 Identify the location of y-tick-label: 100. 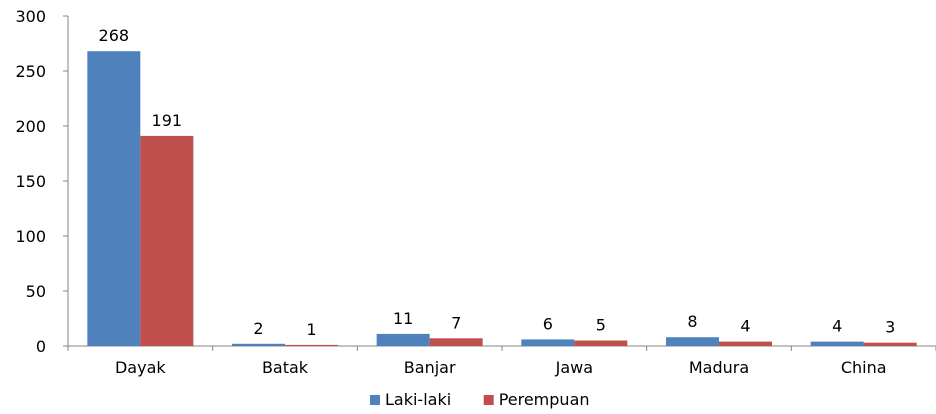
(30, 236).